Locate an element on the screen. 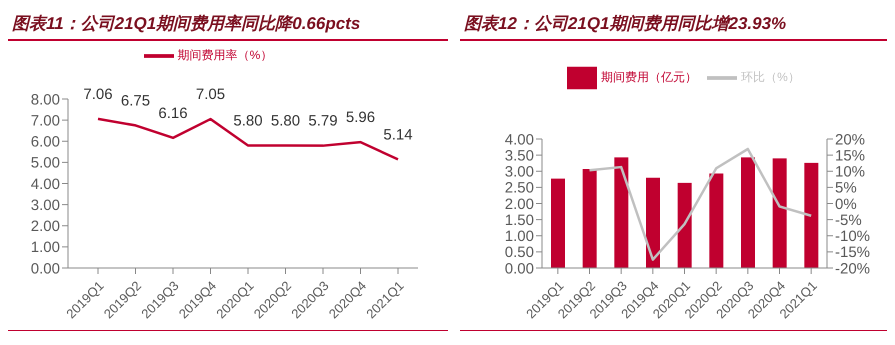  legend-label: 期间费用率（%） is located at coordinates (225, 55).